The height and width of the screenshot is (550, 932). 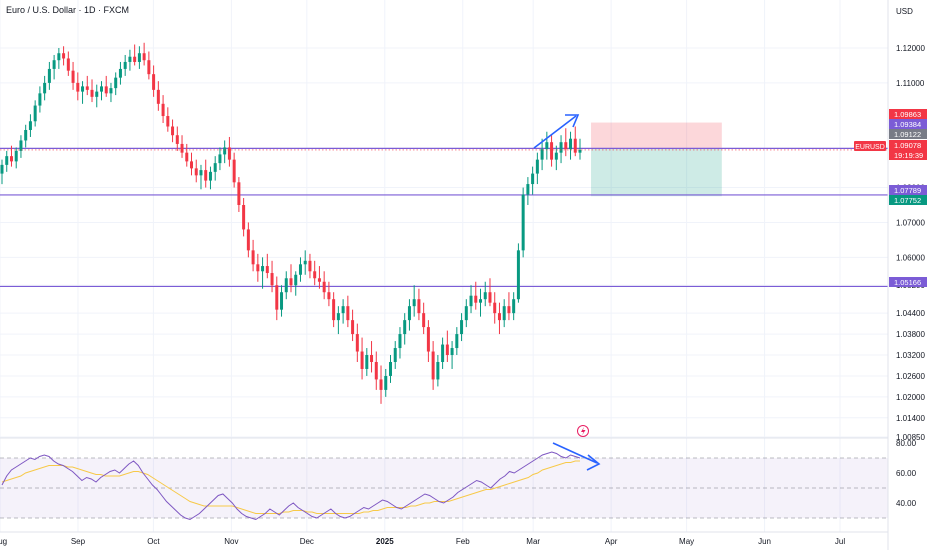 I want to click on price-tag-label: 1.09078, so click(x=907, y=145).